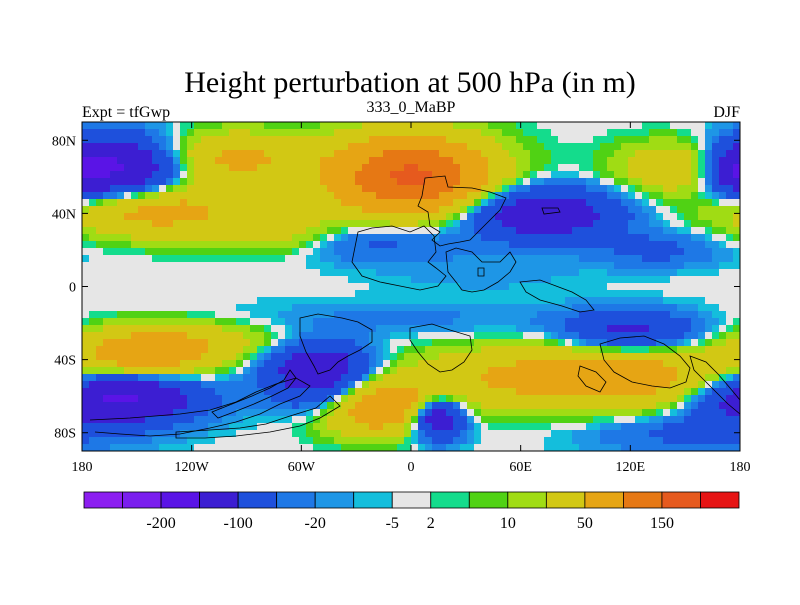 The image size is (800, 605). What do you see at coordinates (302, 467) in the screenshot?
I see `x-tick-label: 60W` at bounding box center [302, 467].